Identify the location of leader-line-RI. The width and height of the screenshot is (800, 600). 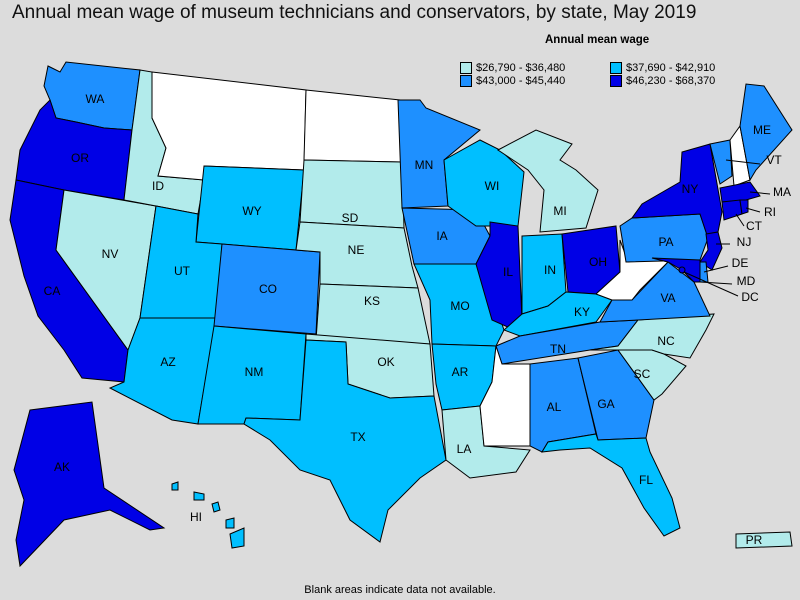
(753, 210).